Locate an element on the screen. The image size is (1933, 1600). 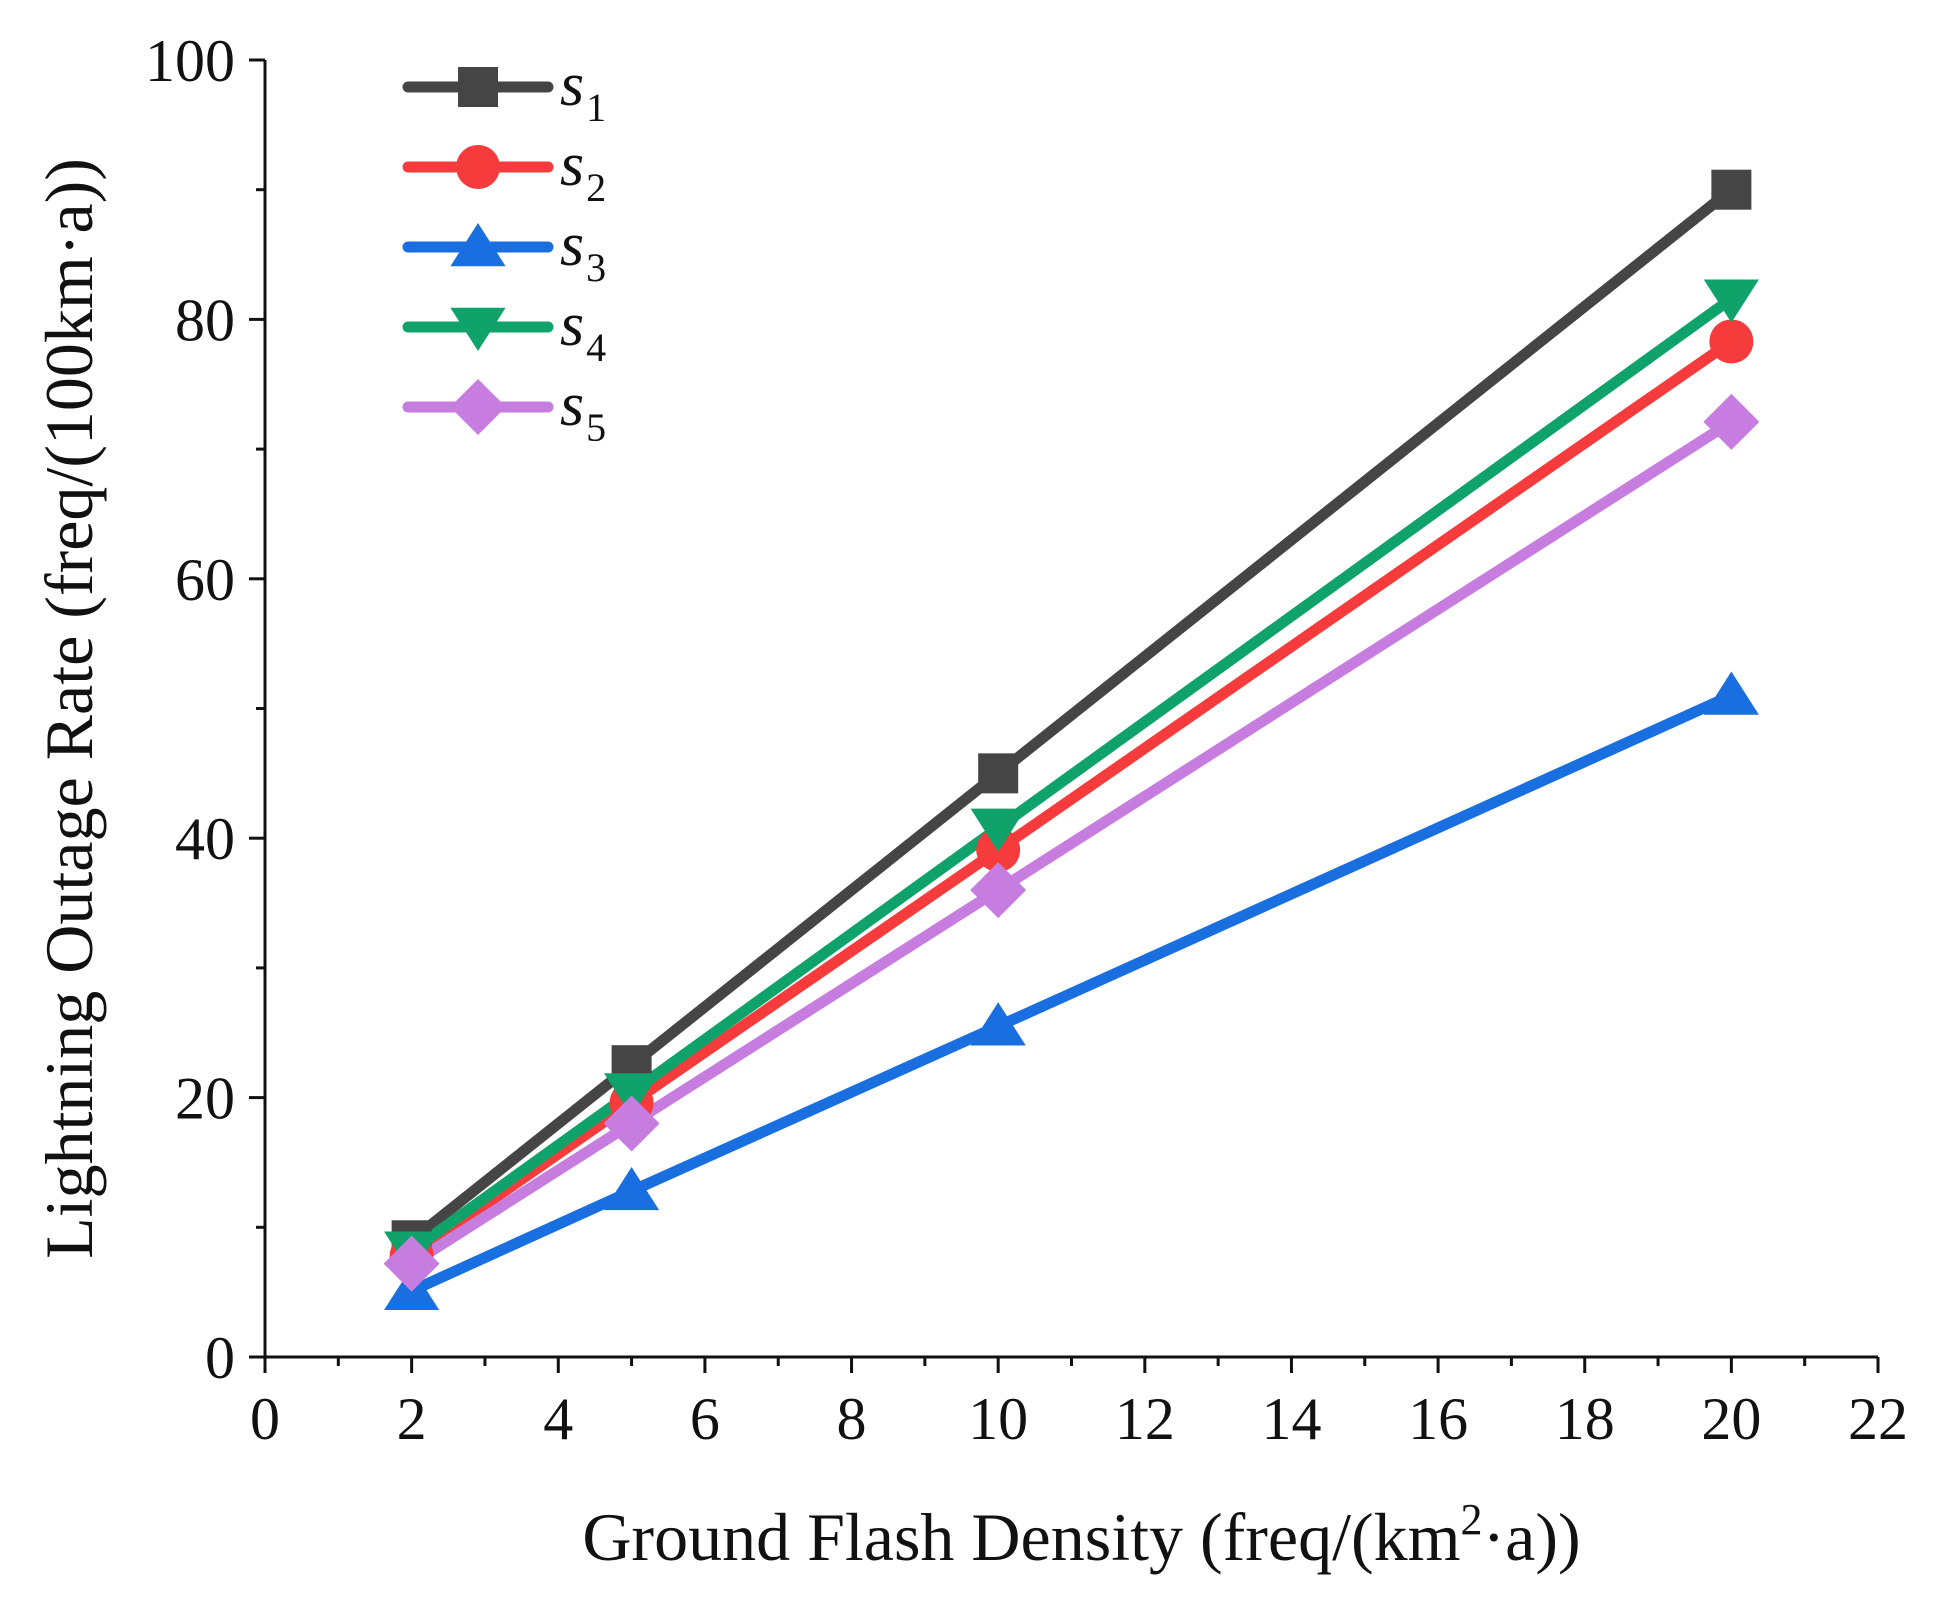
x-tick-label: 20 is located at coordinates (1731, 1419).